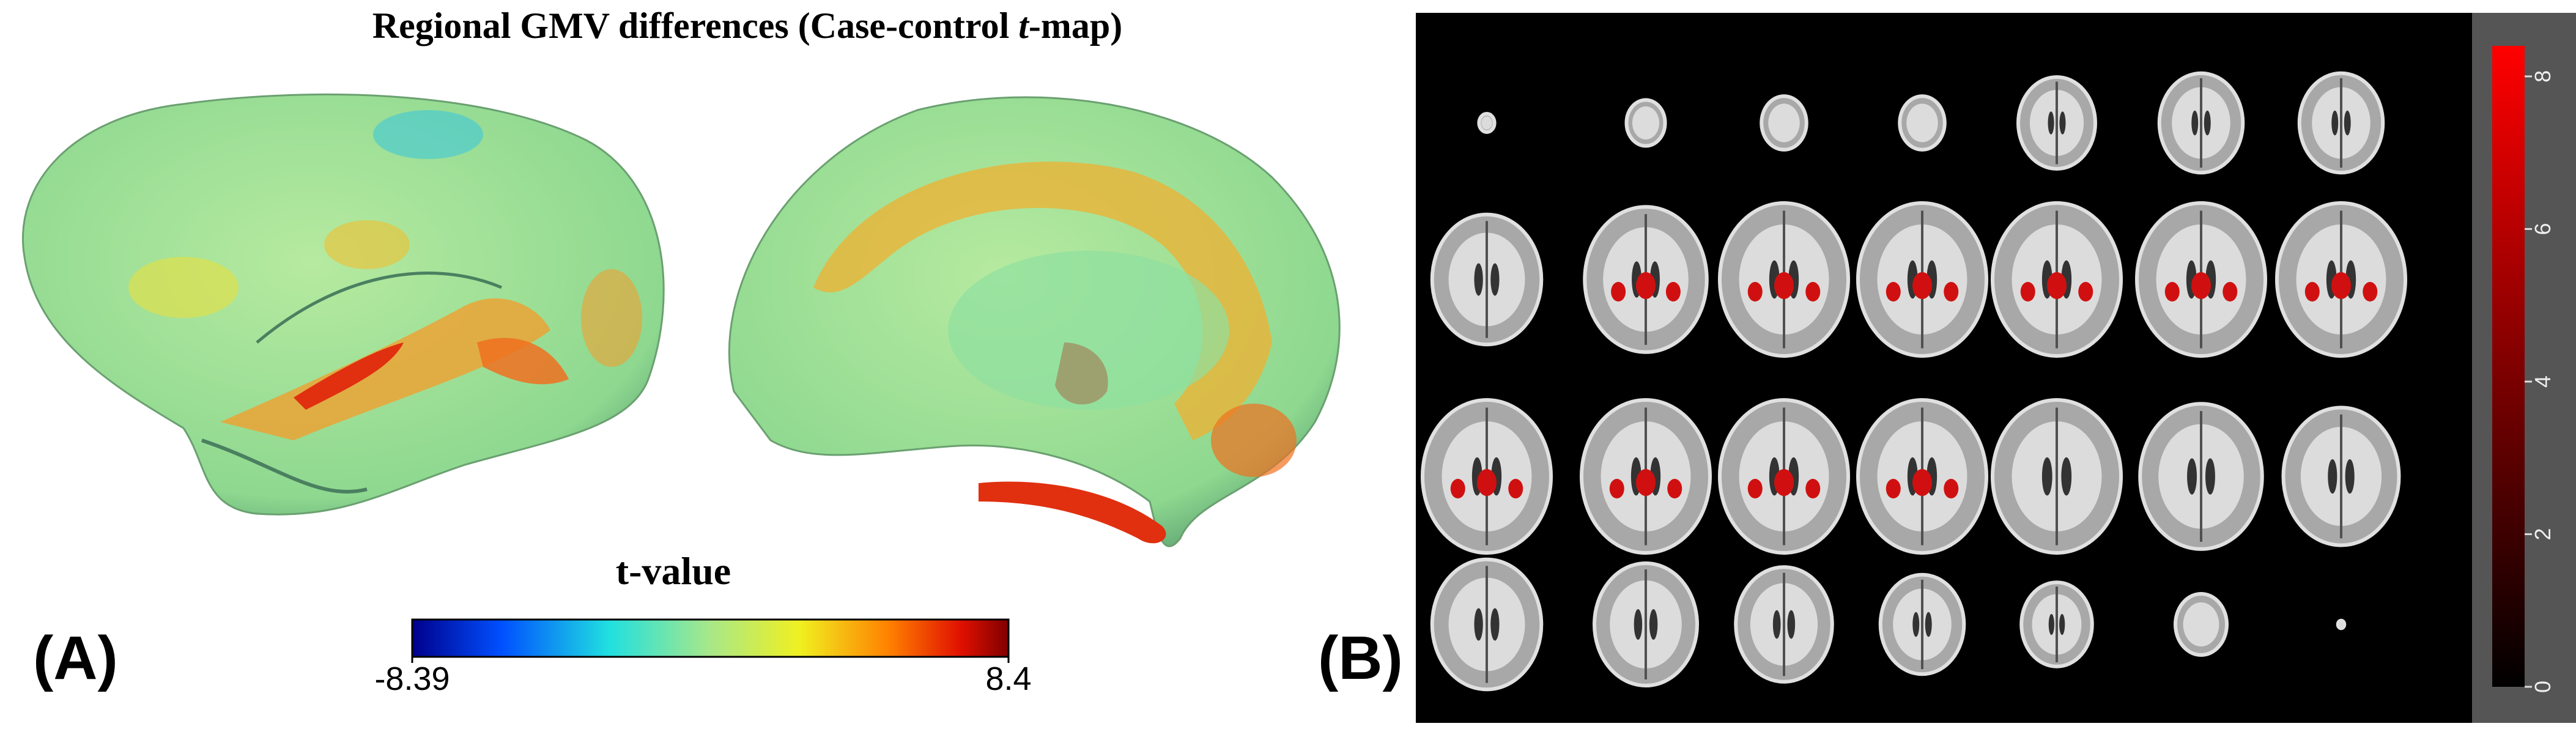 Image resolution: width=2576 pixels, height=729 pixels. Describe the element at coordinates (343, 304) in the screenshot. I see `lateral-brain` at that location.